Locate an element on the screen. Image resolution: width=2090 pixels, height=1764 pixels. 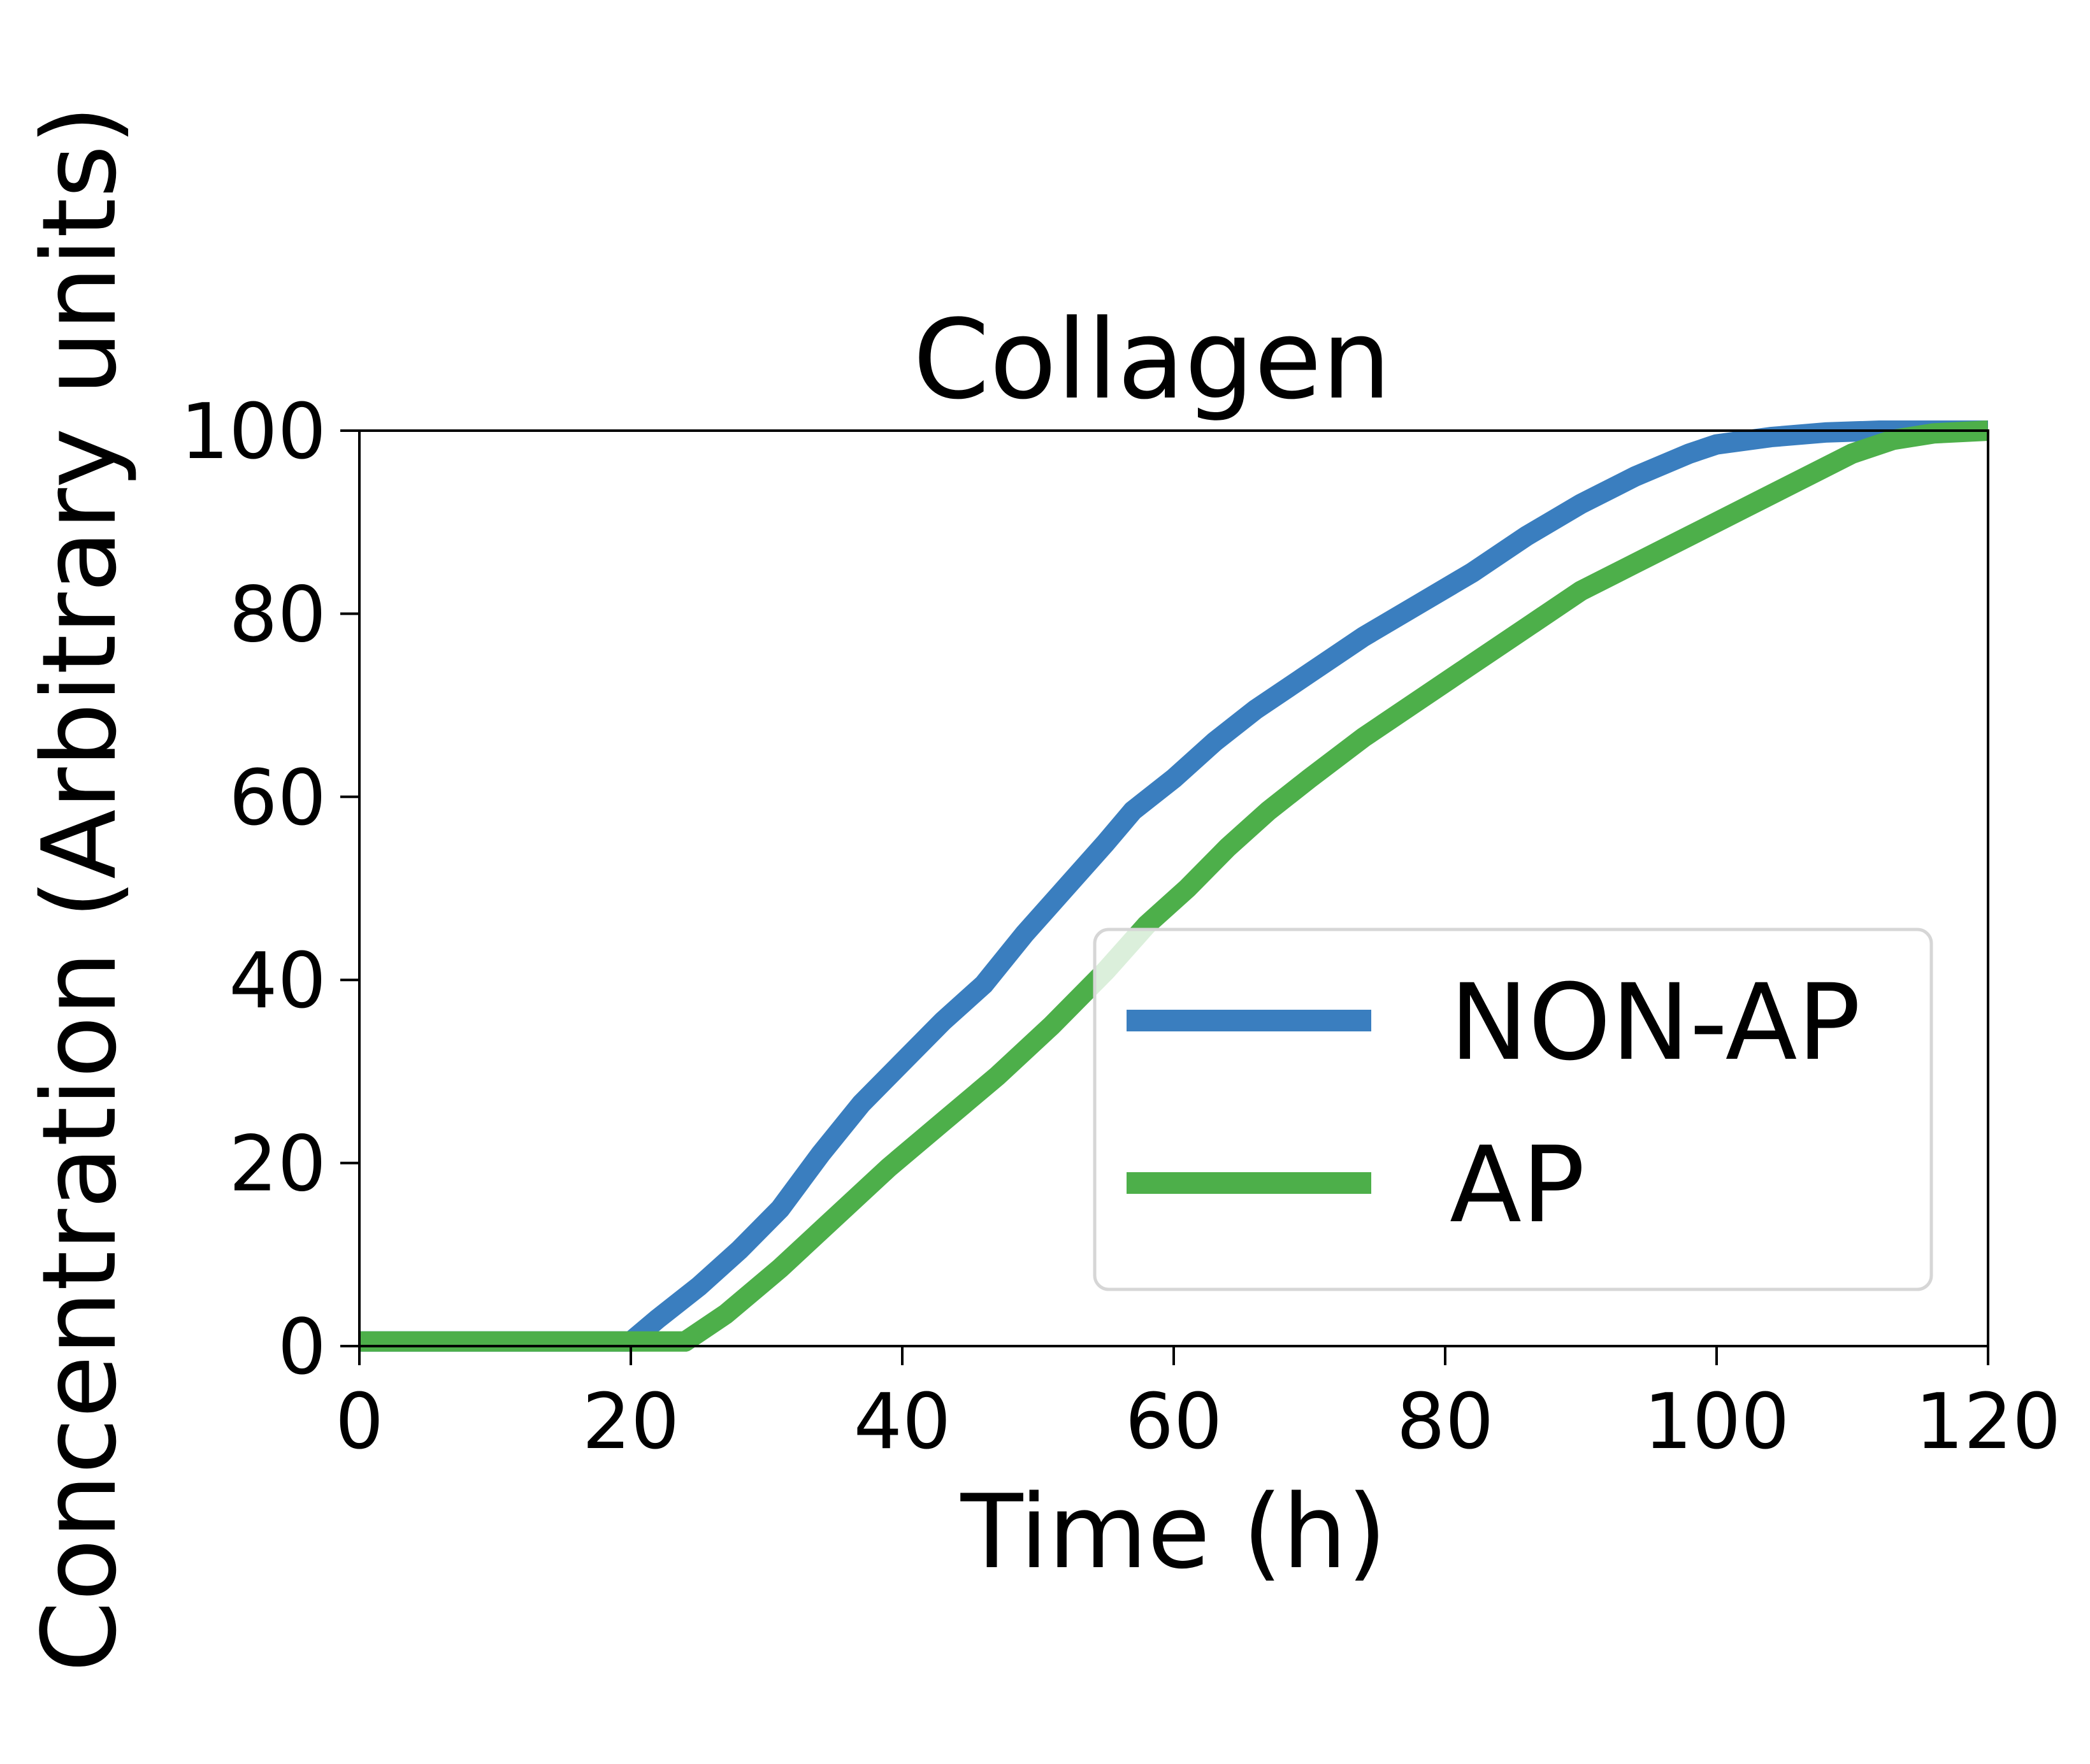
x-tick-label: 0 is located at coordinates (359, 1422).